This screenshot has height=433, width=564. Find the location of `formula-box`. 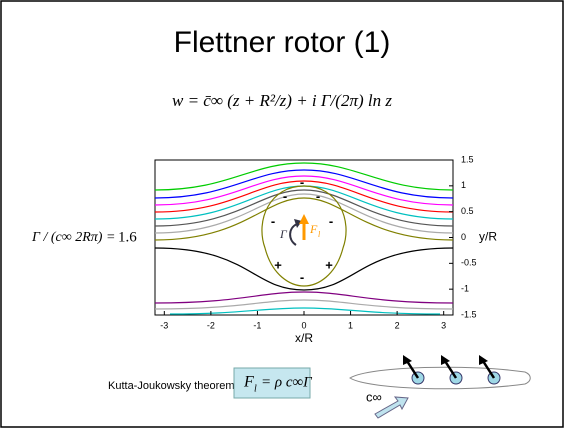

formula-box is located at coordinates (272, 383).